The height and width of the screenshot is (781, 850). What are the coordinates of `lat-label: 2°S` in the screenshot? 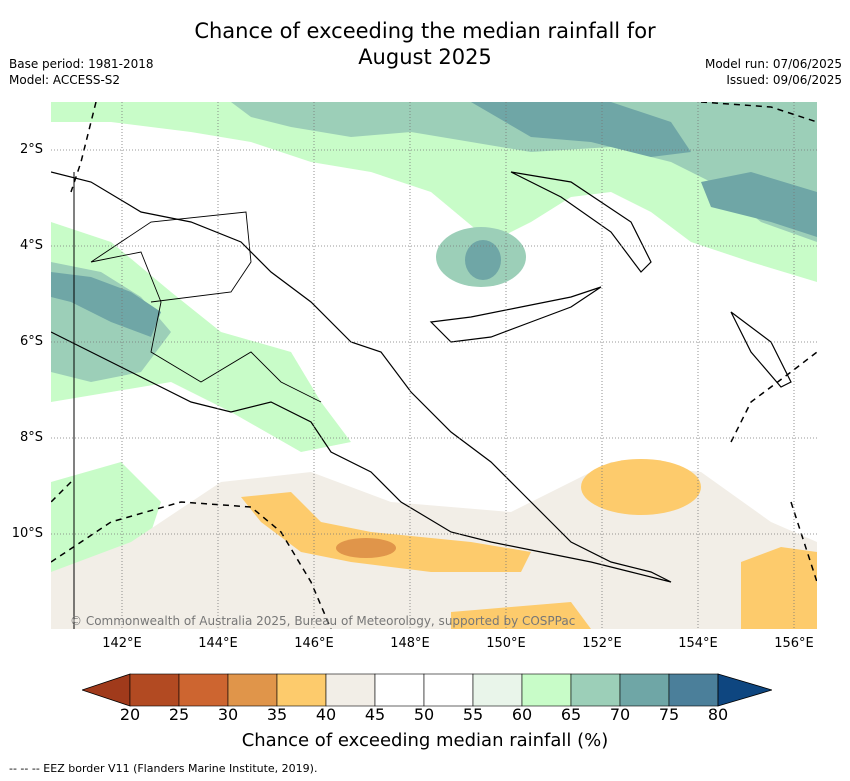 It's located at (31, 149).